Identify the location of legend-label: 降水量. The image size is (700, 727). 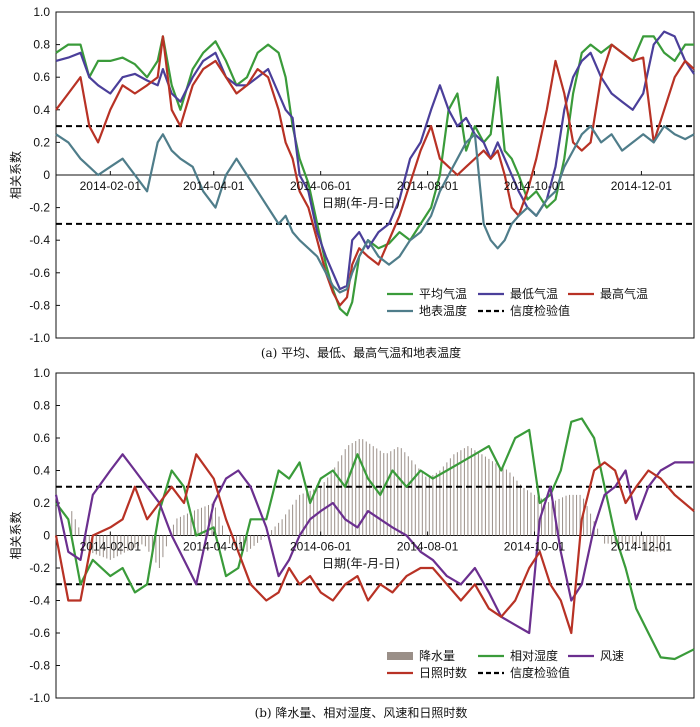
(437, 656).